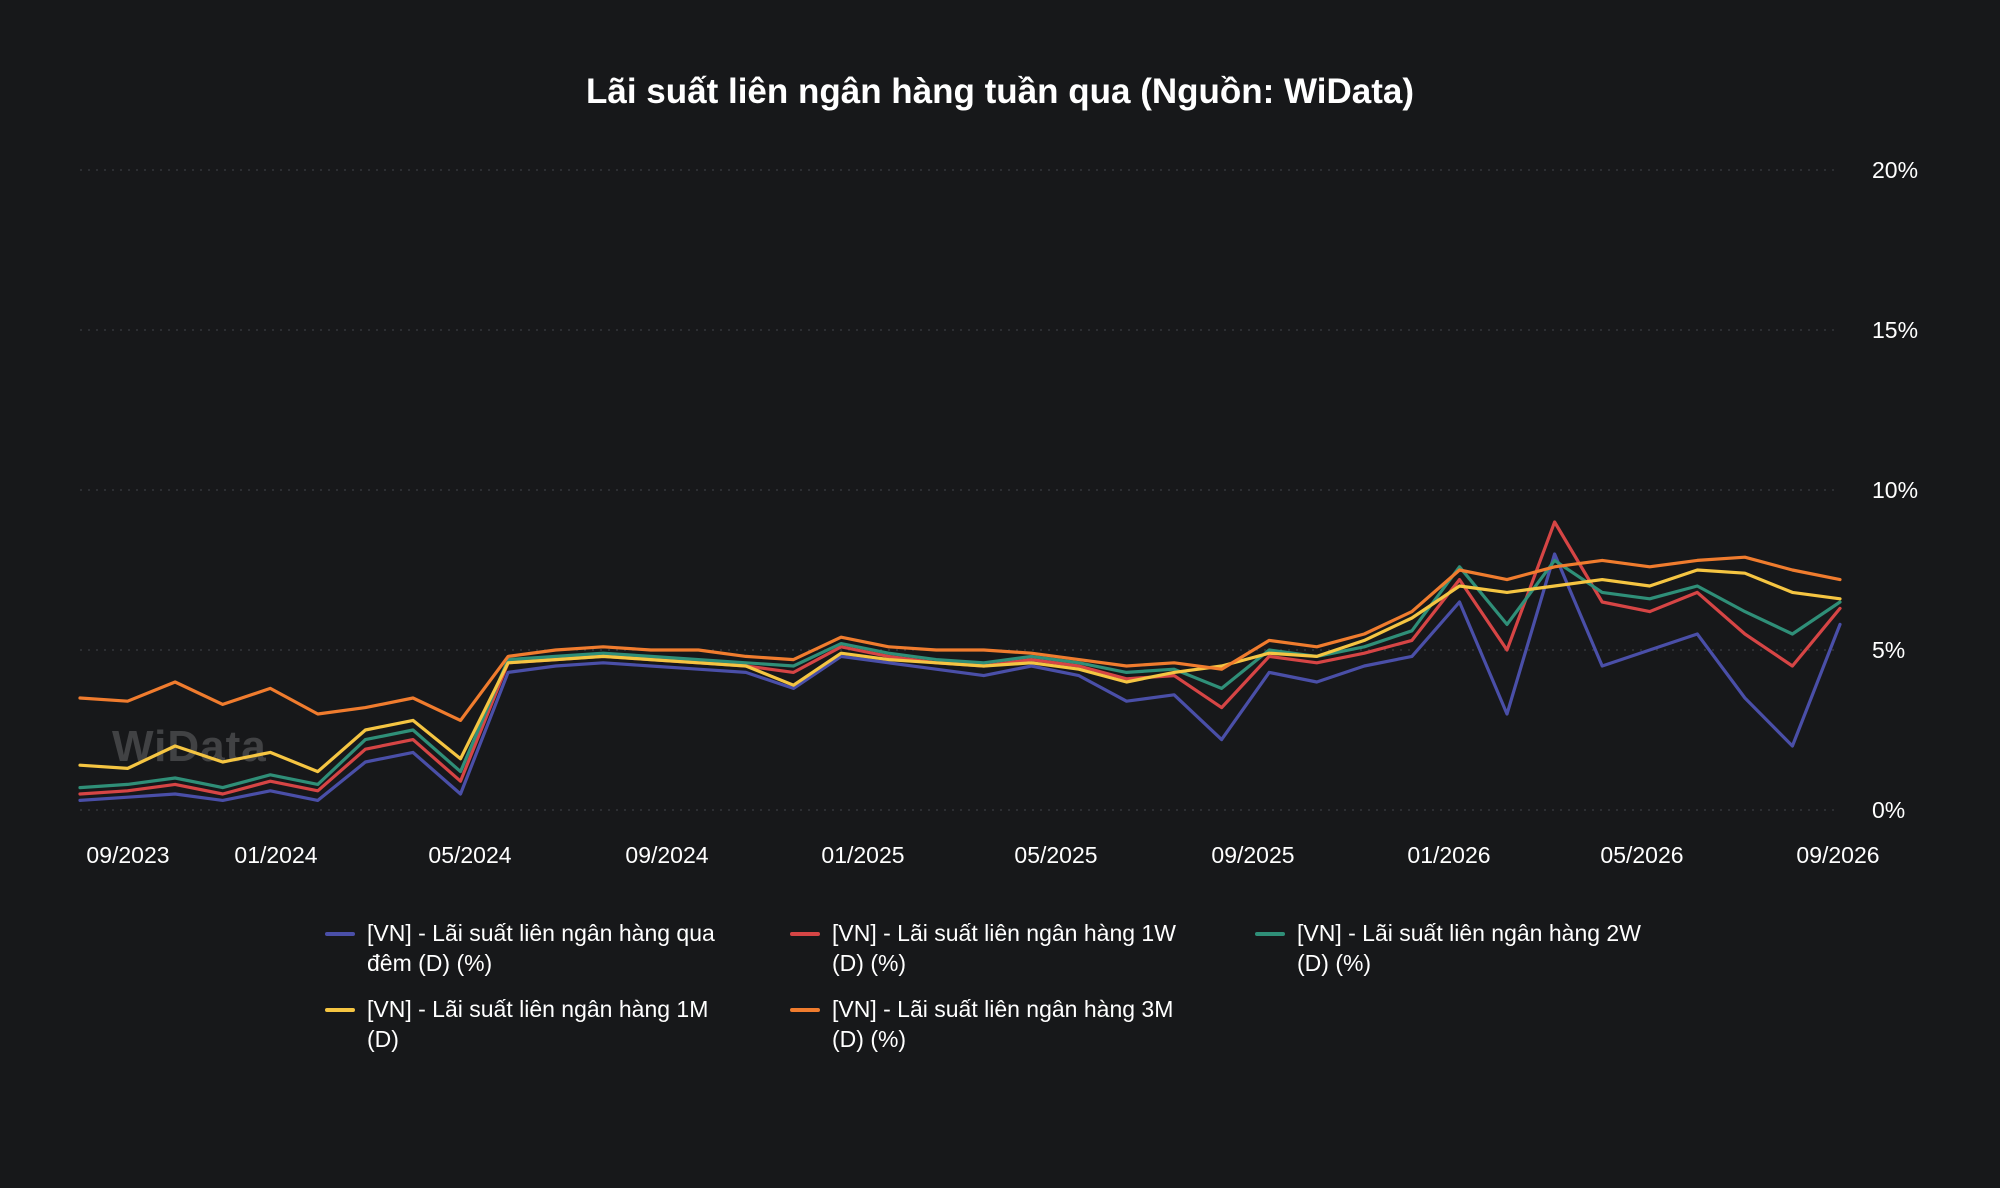  I want to click on x-tick-label: 01/2026, so click(1448, 855).